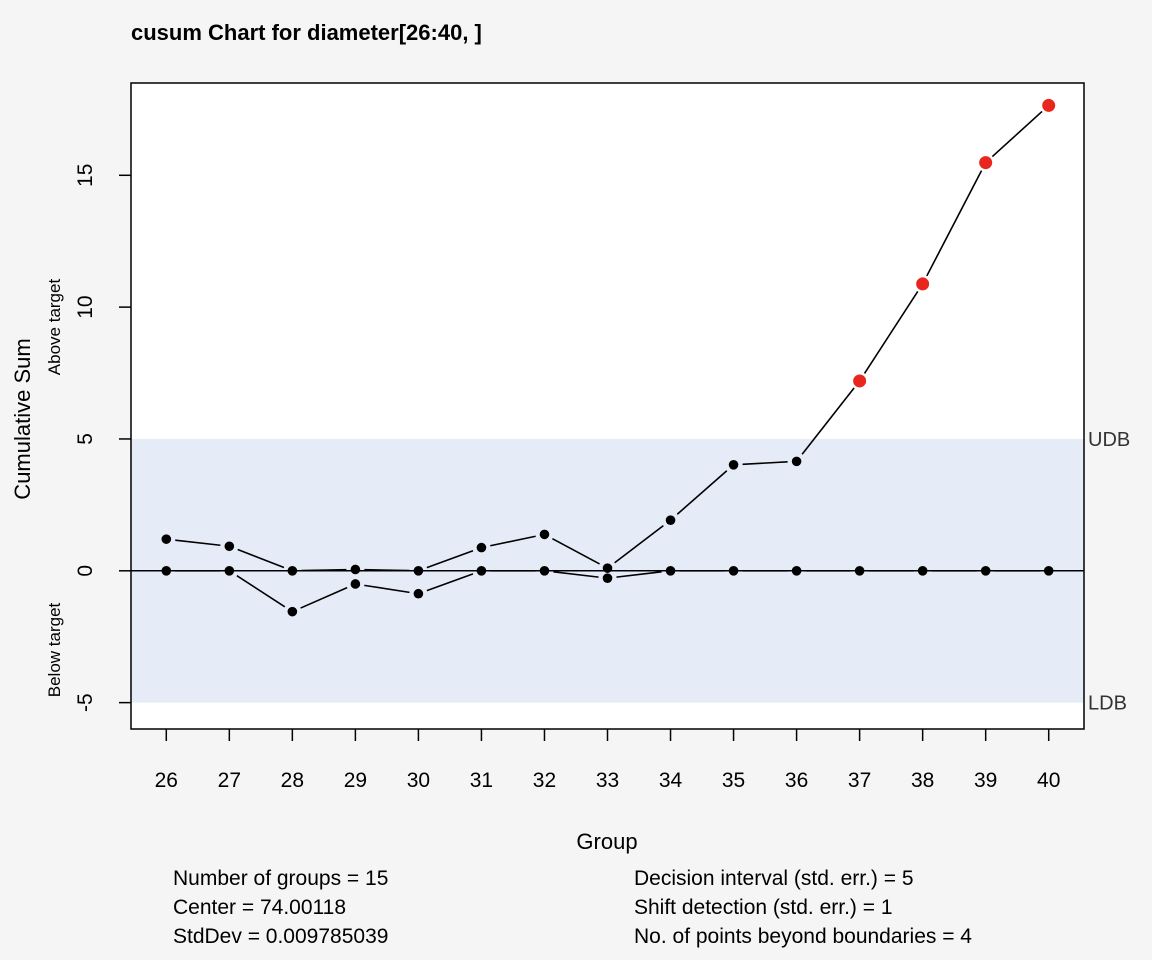 The image size is (1152, 960). What do you see at coordinates (355, 780) in the screenshot?
I see `x-tick-label: 29` at bounding box center [355, 780].